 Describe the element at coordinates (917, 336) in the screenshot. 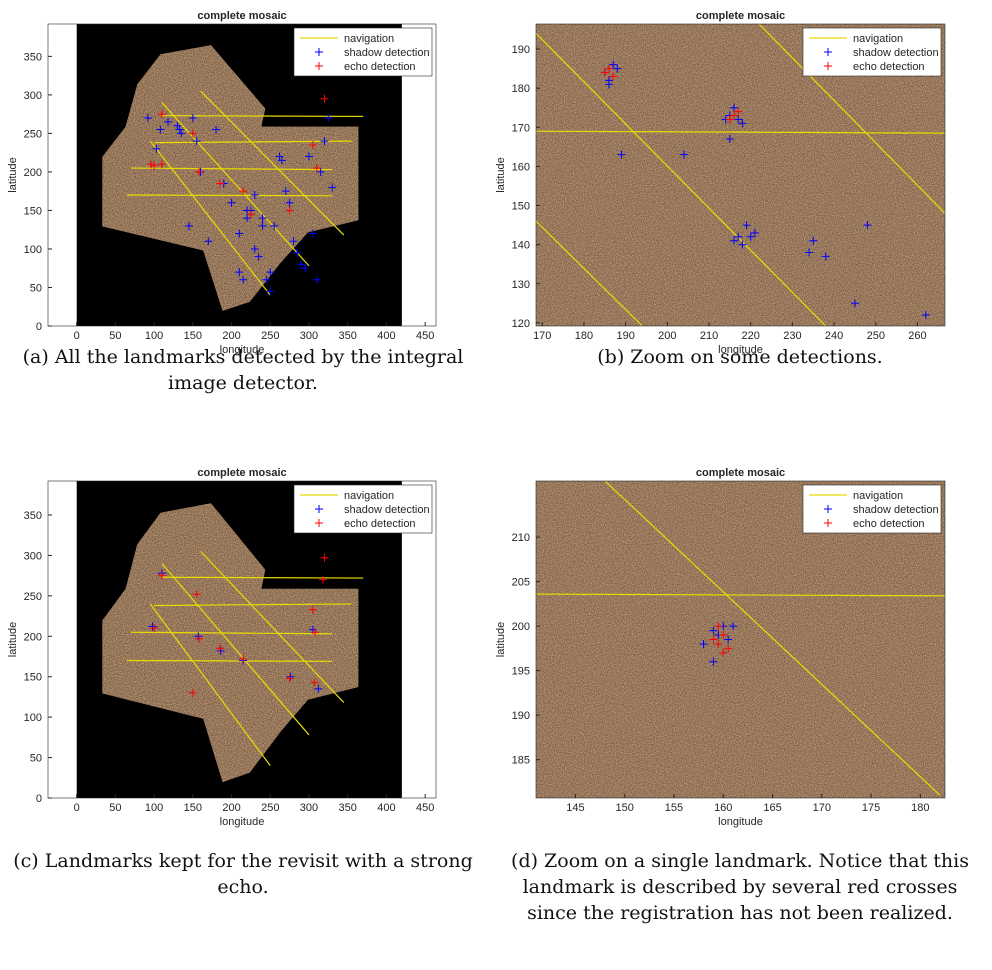

I see `x-tick-label: 260` at that location.